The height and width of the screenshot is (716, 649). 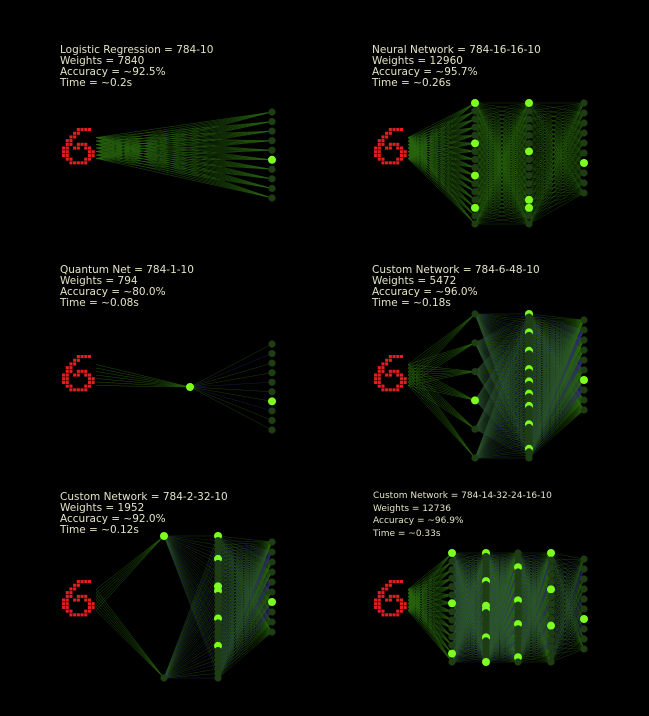 I want to click on panel-5-time: Time = ~0.12s, so click(x=99, y=530).